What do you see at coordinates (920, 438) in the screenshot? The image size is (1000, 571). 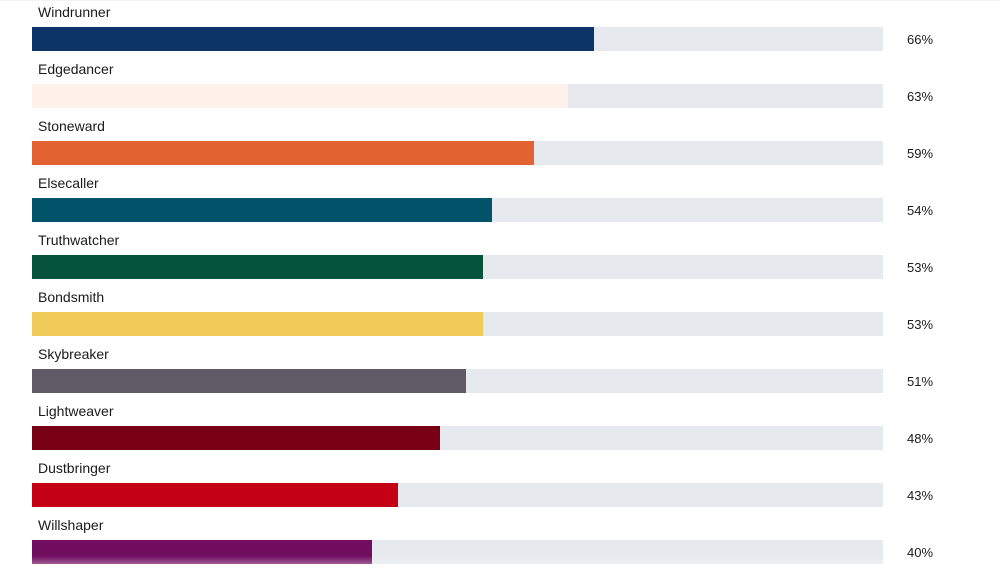 I see `value-label: 48%` at bounding box center [920, 438].